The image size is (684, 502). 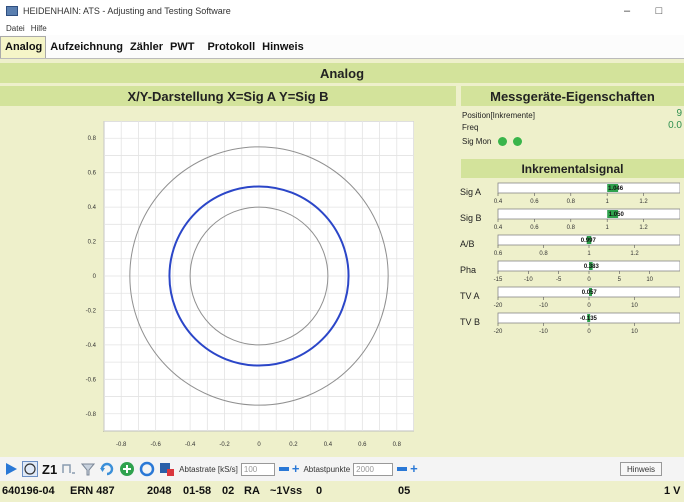 What do you see at coordinates (498, 115) in the screenshot?
I see `position-label: Position[Inkremente]` at bounding box center [498, 115].